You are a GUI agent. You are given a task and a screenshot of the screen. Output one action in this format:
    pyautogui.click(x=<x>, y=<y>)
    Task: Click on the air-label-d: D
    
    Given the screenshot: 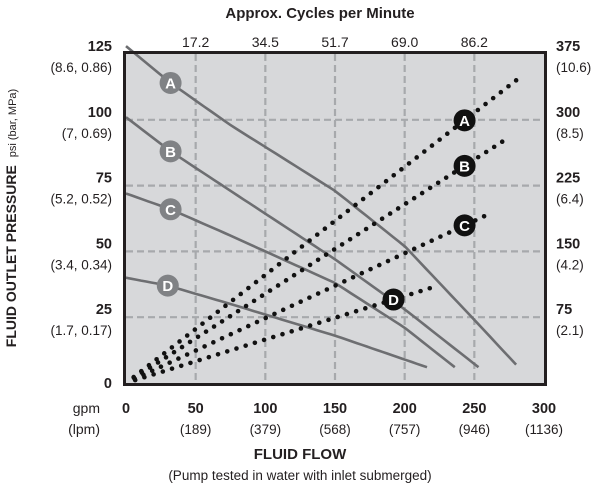 What is the action you would take?
    pyautogui.click(x=393, y=299)
    